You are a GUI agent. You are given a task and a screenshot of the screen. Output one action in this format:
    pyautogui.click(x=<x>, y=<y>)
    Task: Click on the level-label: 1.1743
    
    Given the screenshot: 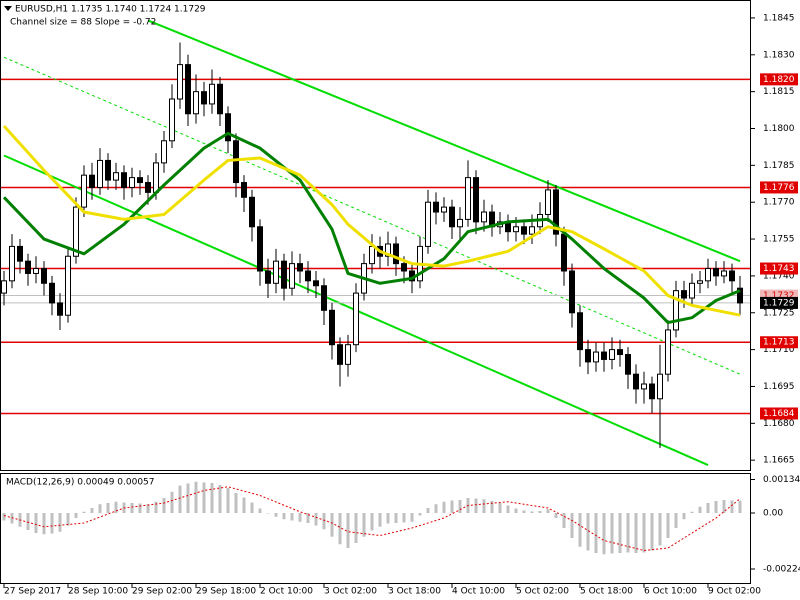 What is the action you would take?
    pyautogui.click(x=779, y=269)
    